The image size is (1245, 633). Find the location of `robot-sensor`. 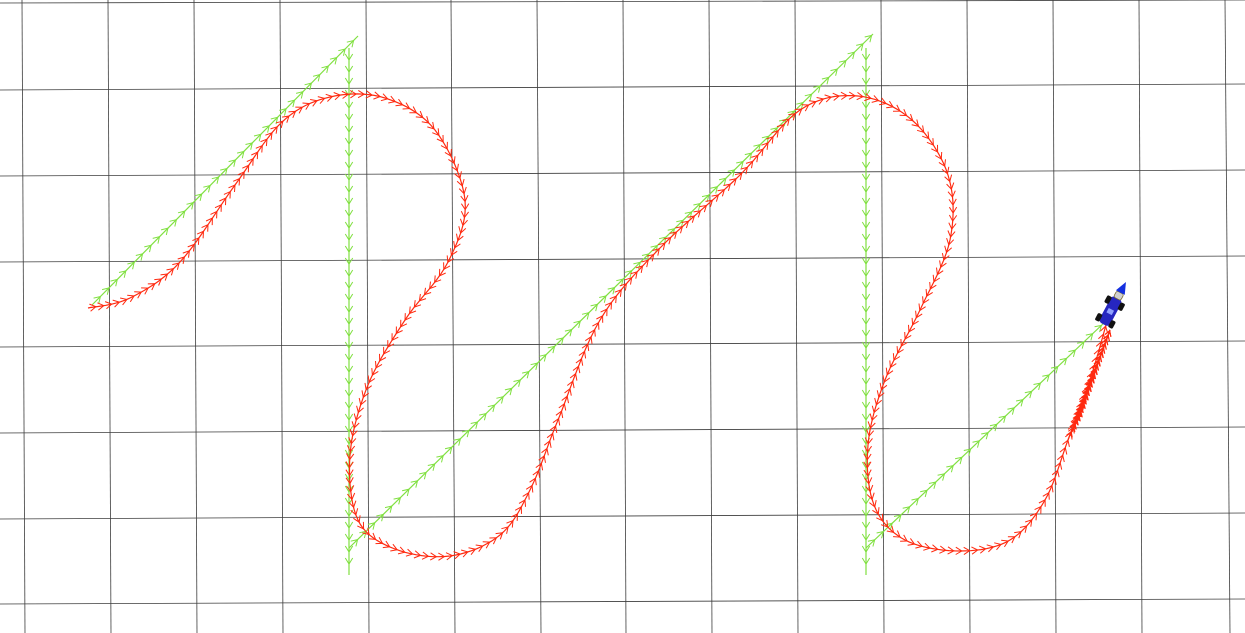

robot-sensor is located at coordinates (1118, 296).